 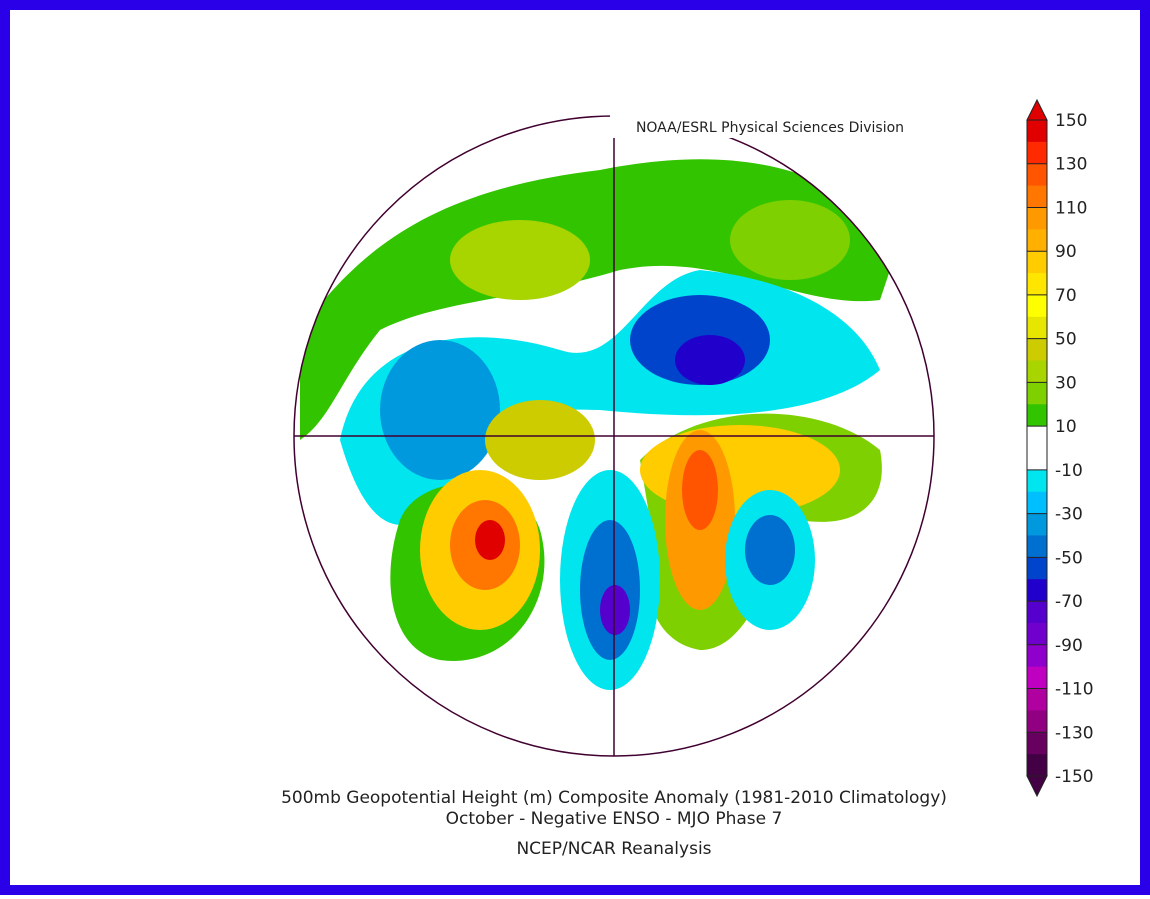 What do you see at coordinates (1071, 165) in the screenshot?
I see `colorbar-label: 130` at bounding box center [1071, 165].